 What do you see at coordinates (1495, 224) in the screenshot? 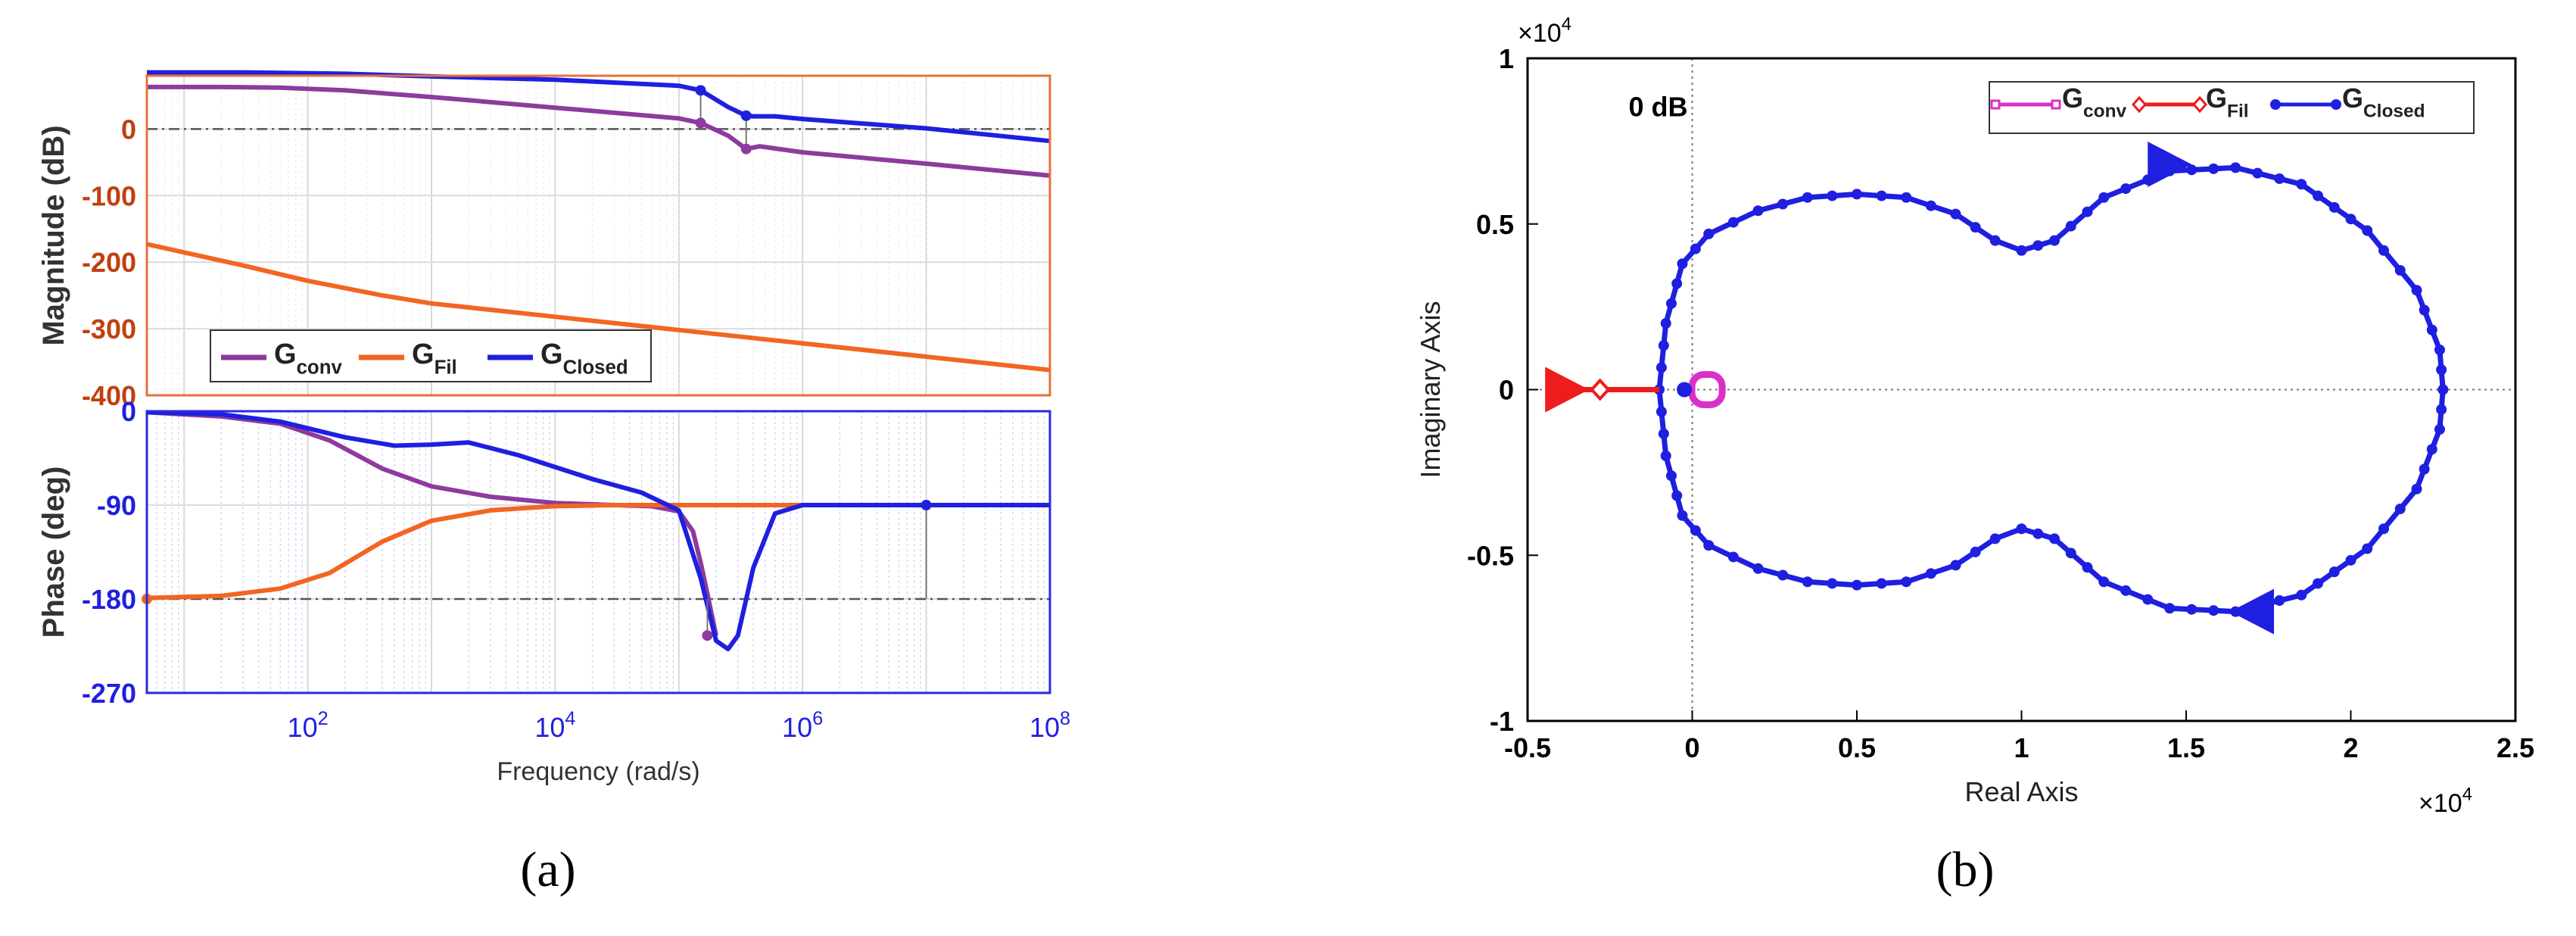
I see `y-tick-label: 0.5` at bounding box center [1495, 224].